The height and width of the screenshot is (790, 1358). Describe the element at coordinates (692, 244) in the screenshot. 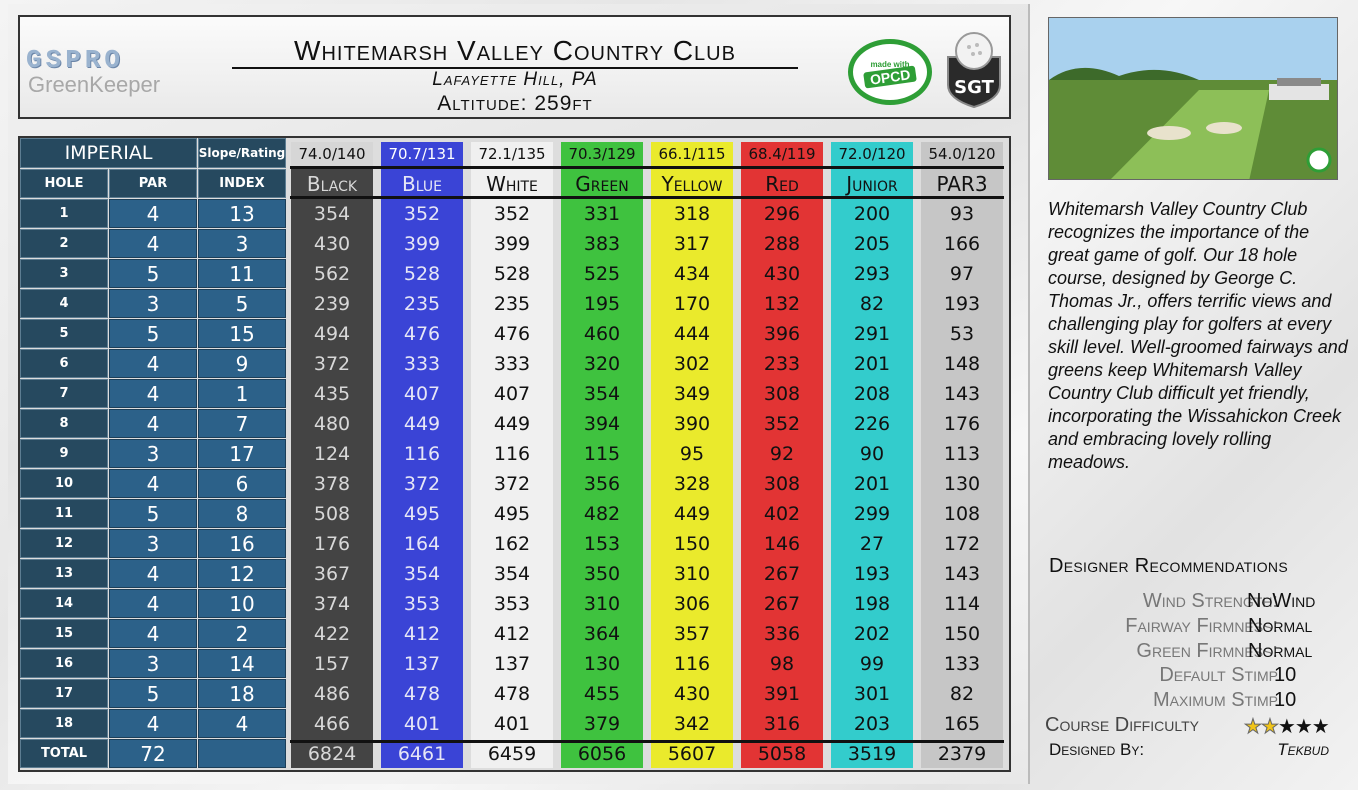

I see `hole-yardage: 317` at that location.